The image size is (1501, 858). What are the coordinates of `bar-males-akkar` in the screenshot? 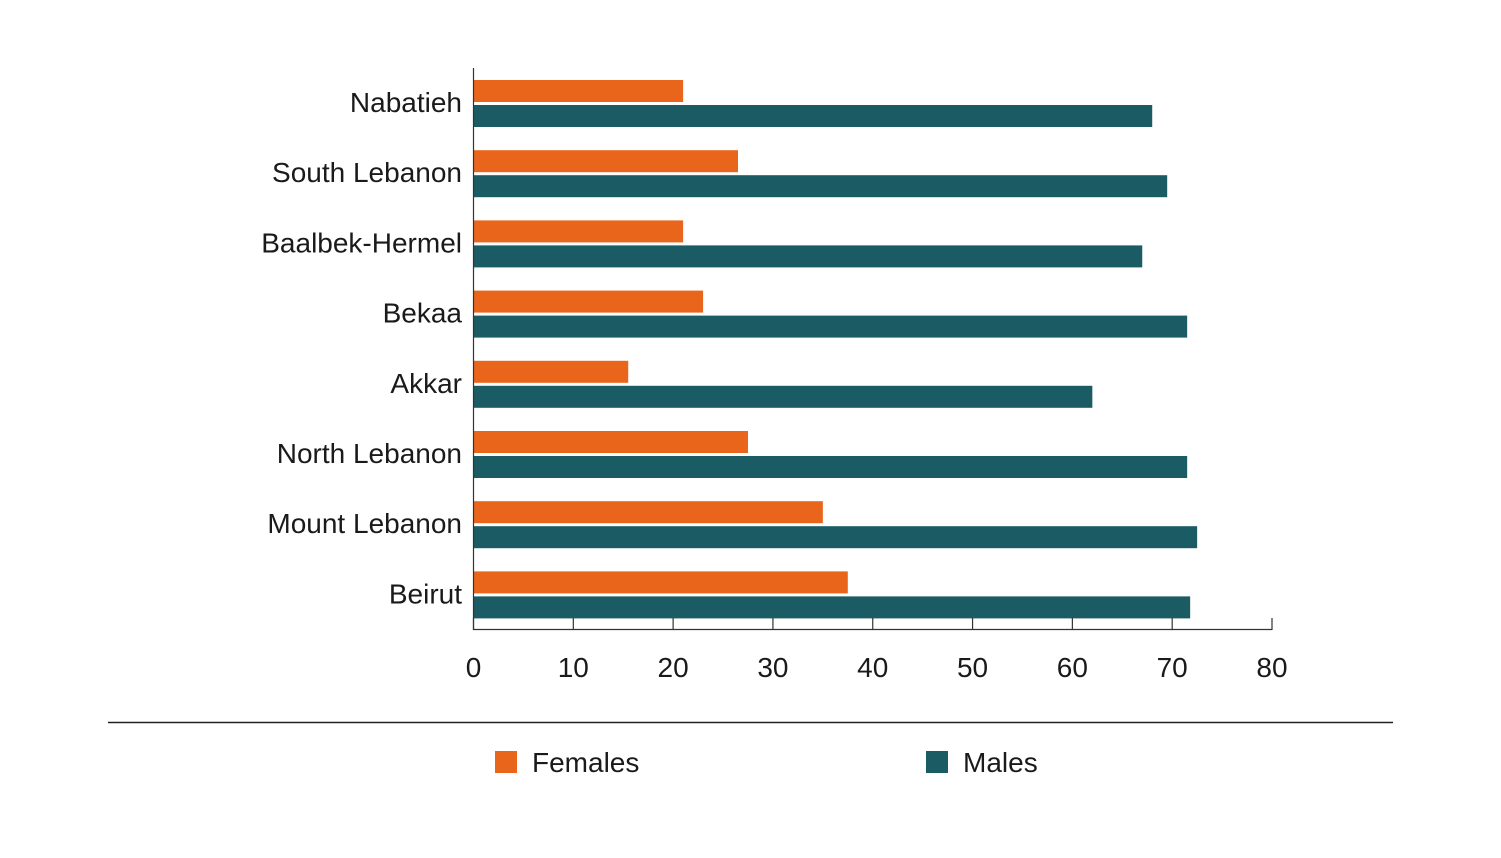 It's located at (783, 396).